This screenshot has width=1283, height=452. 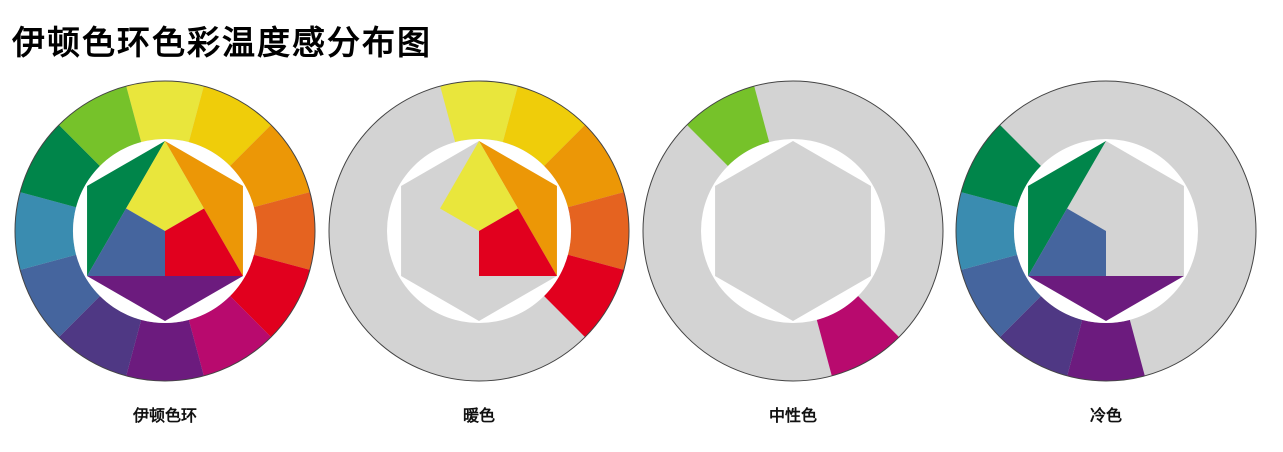 I want to click on wheel-caption-neutral: 中性色, so click(x=793, y=414).